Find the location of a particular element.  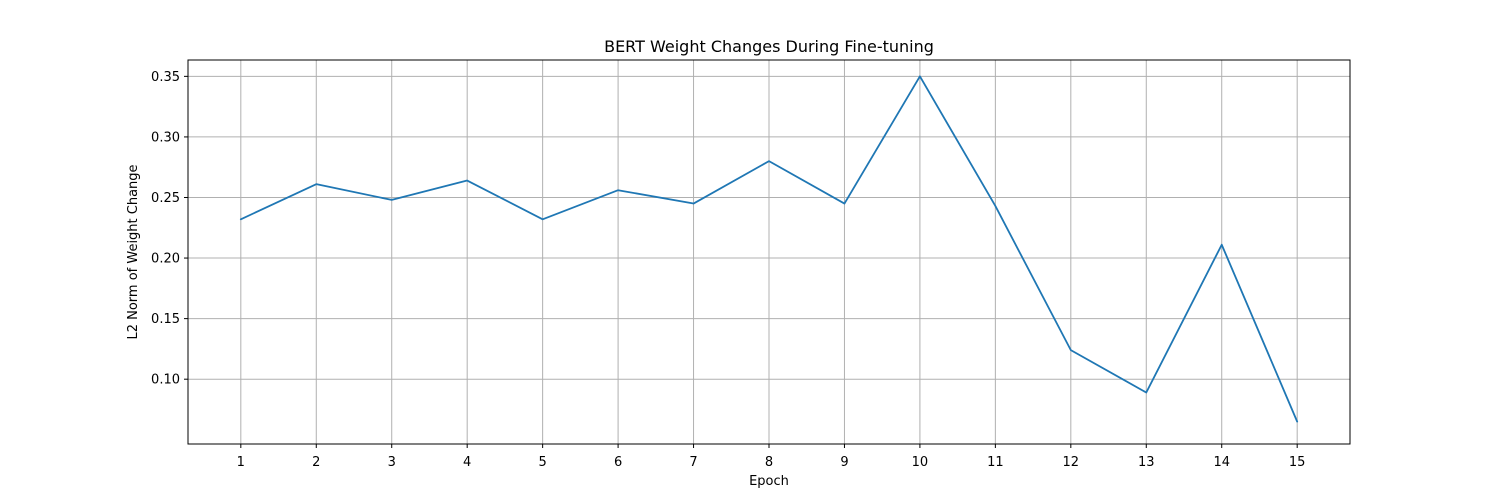

x-tick-label: 5 is located at coordinates (542, 462).